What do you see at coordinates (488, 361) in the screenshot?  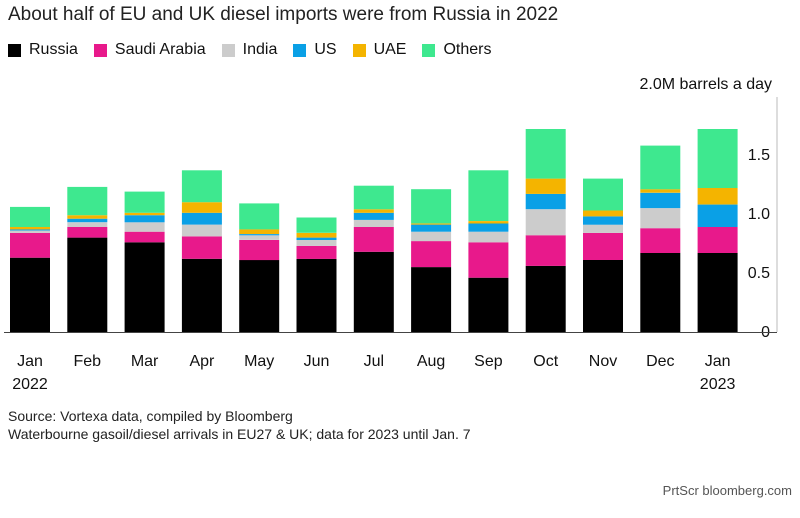 I see `x-tick-label: Sep` at bounding box center [488, 361].